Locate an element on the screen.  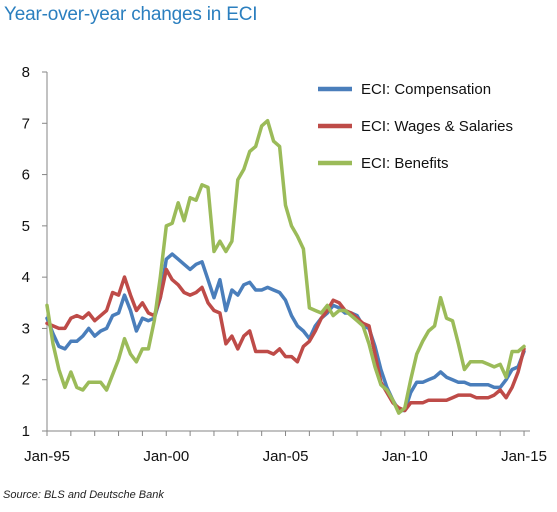
chart-title: Year-over-year changes in ECI is located at coordinates (131, 14).